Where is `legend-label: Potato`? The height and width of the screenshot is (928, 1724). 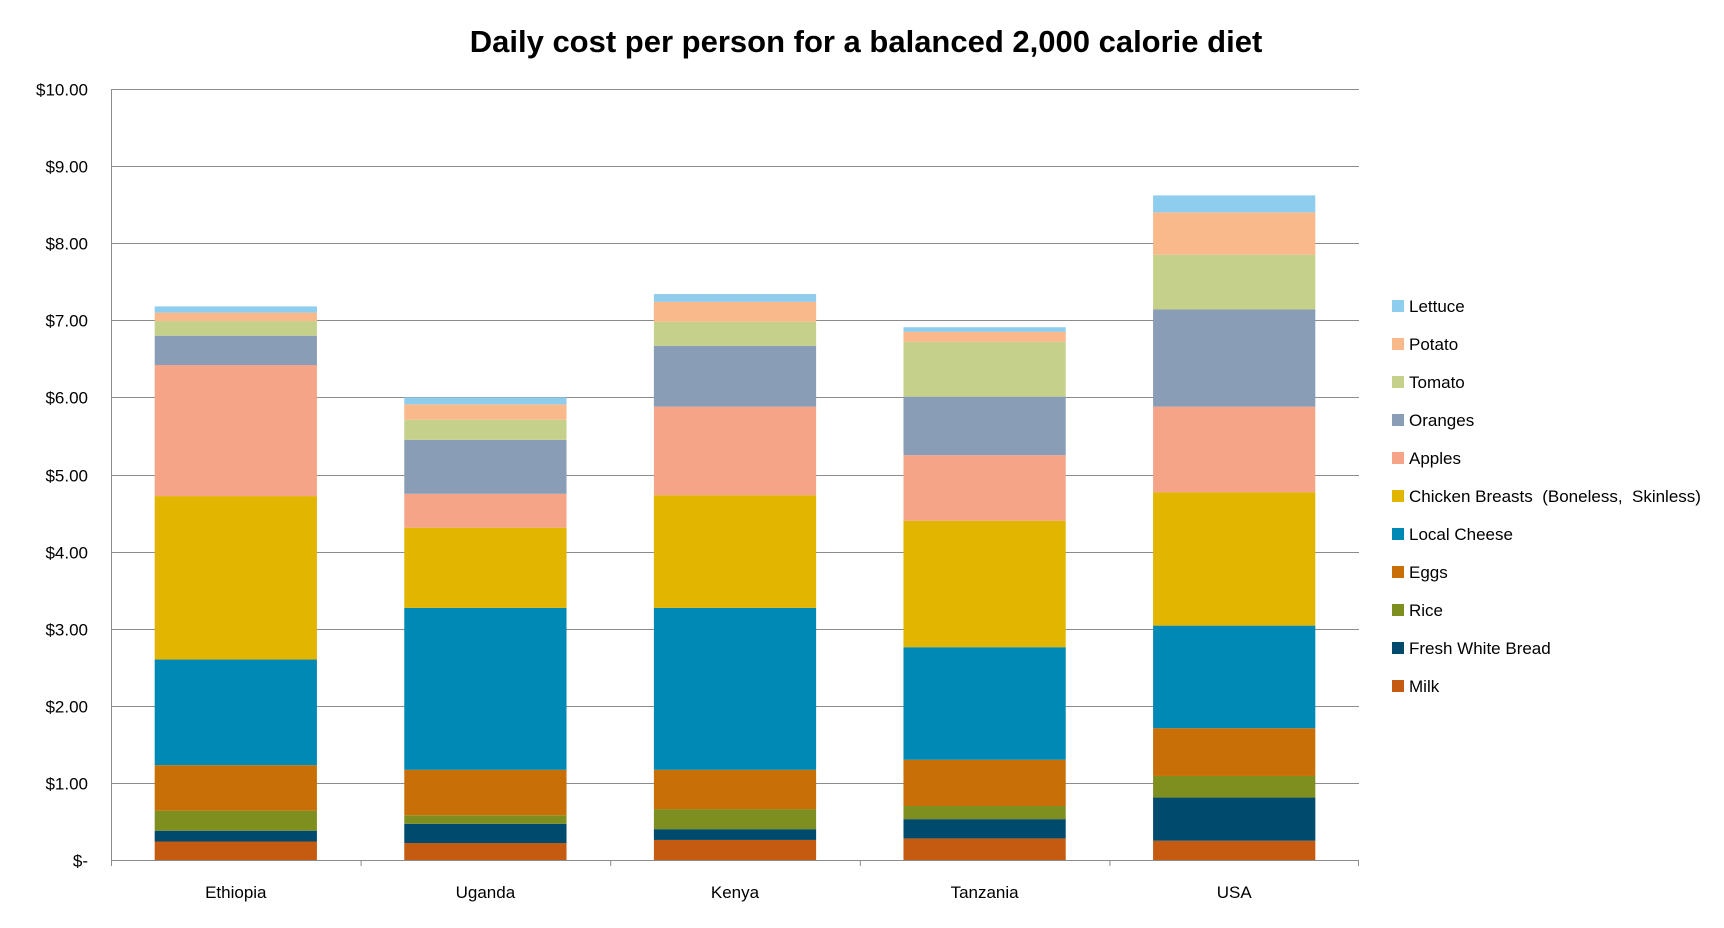
legend-label: Potato is located at coordinates (1433, 344).